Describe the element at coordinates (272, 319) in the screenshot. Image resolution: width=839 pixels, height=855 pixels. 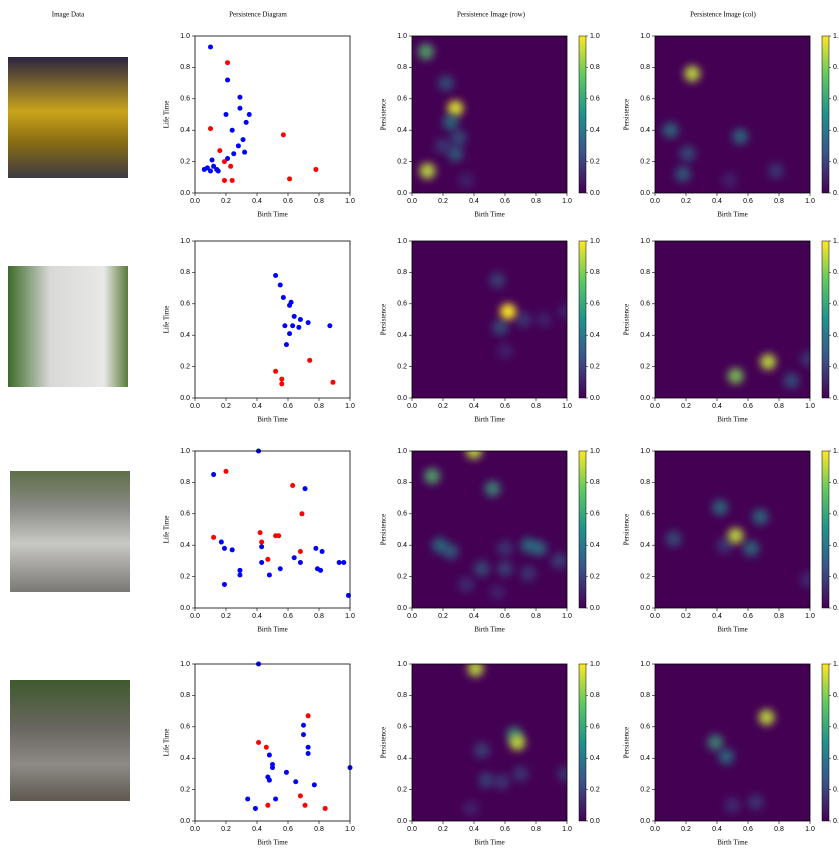
I see `plot-area` at that location.